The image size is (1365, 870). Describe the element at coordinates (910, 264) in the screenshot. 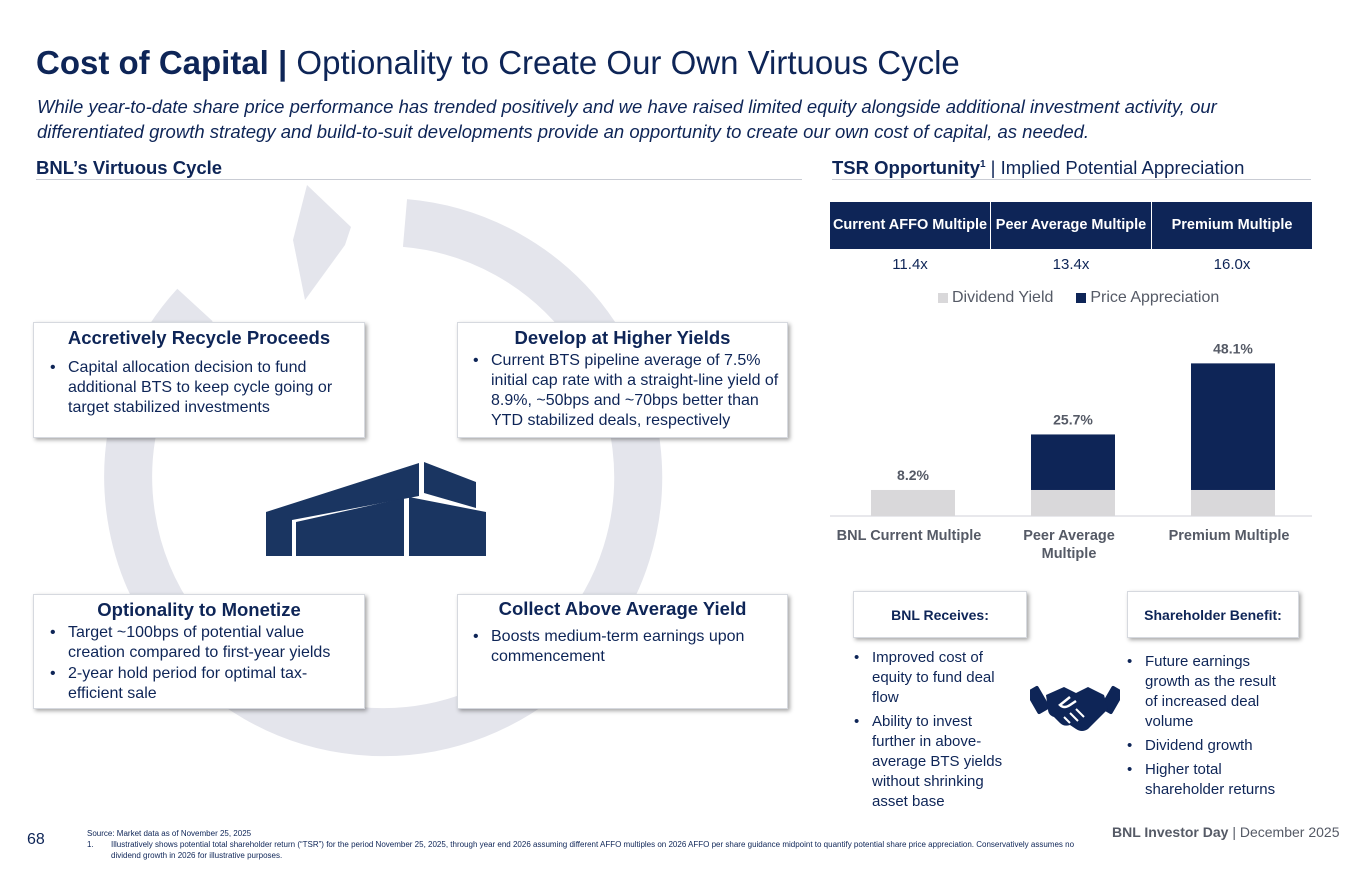

I see `table-cell-current: 11.4x` at that location.